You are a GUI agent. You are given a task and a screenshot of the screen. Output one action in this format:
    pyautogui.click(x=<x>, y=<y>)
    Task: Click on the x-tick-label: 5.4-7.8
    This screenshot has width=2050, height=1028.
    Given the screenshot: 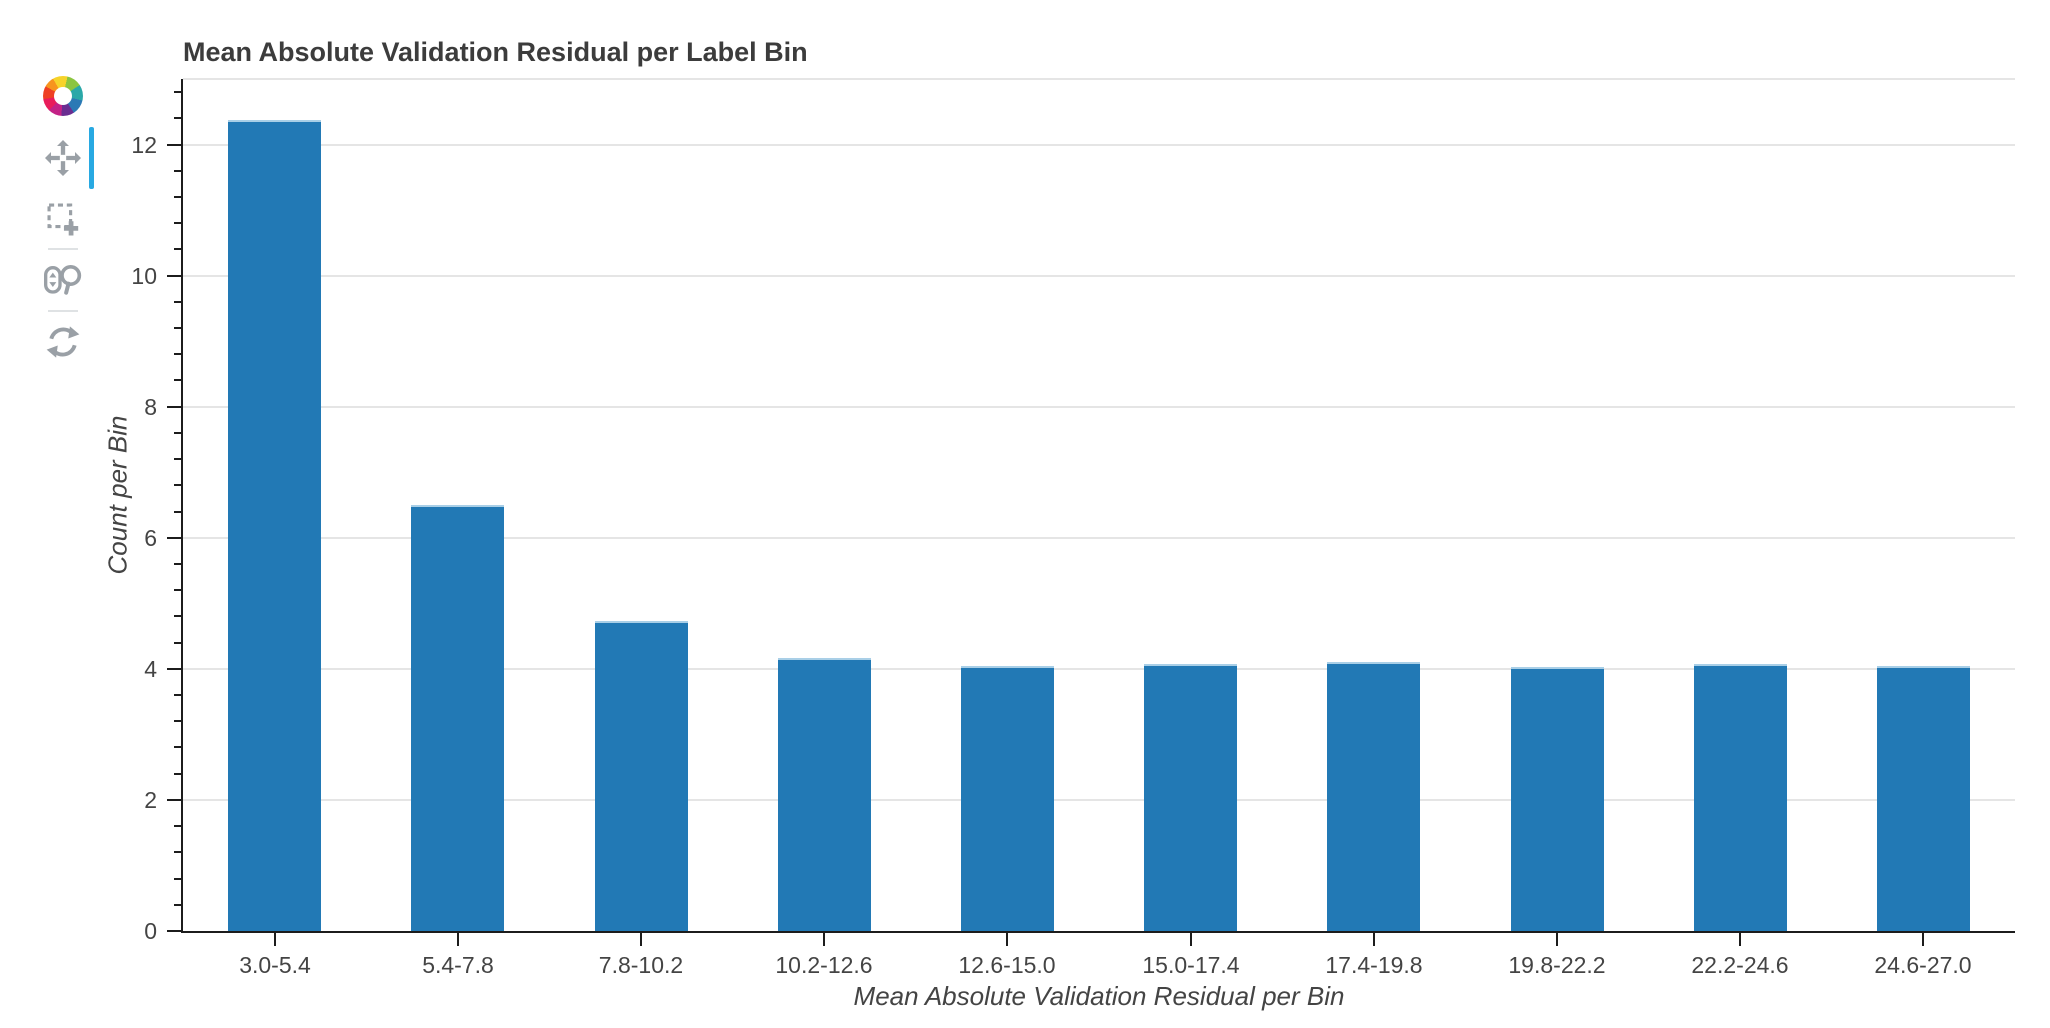 What is the action you would take?
    pyautogui.click(x=458, y=965)
    